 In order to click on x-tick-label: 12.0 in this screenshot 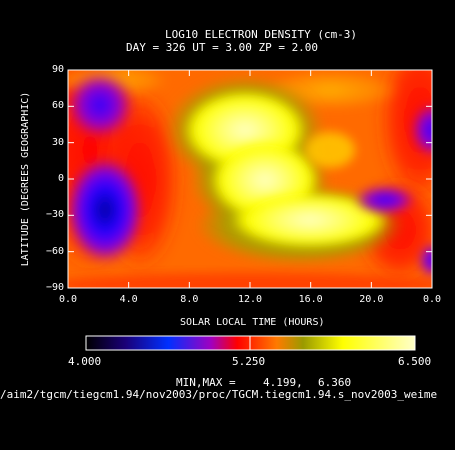, I will do `click(250, 299)`.